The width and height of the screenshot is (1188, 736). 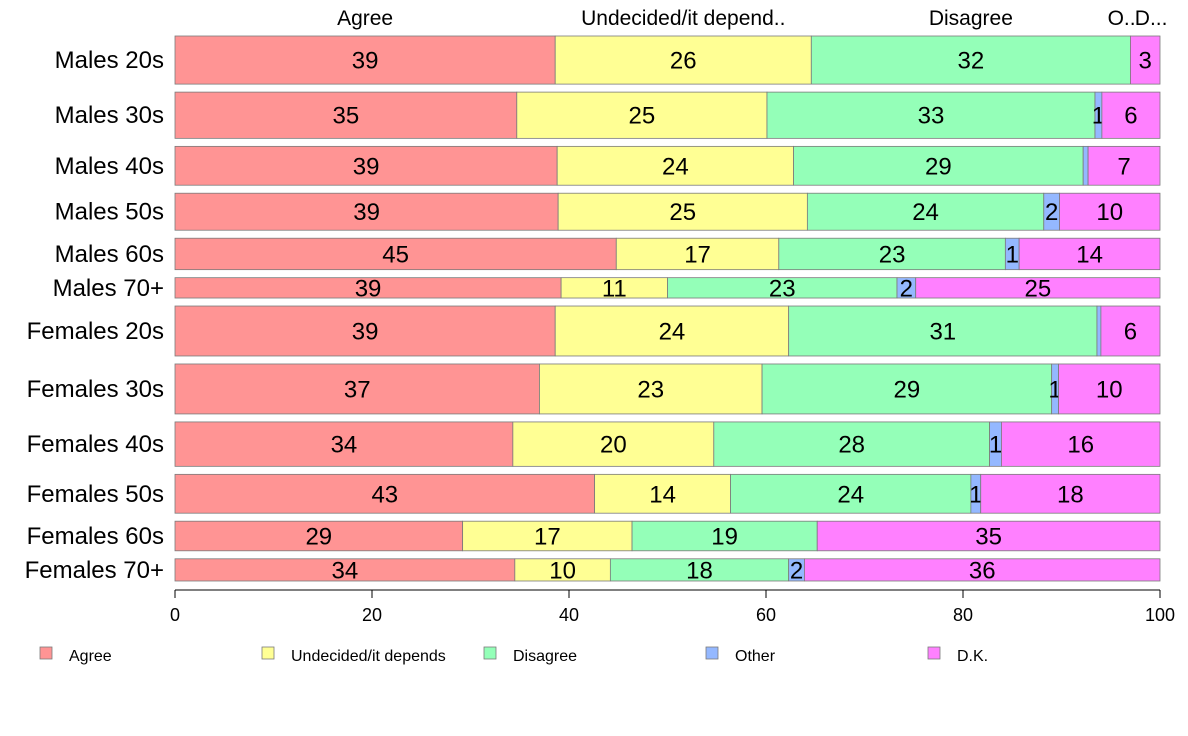 I want to click on bar-row: Females 30s 37 23 29 1 10, so click(x=594, y=389).